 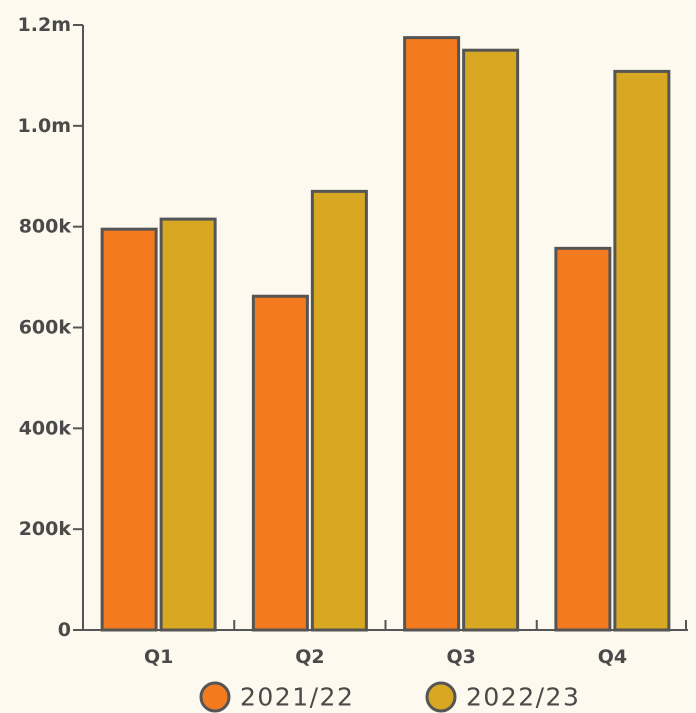 I want to click on bar-2021-22-q3, so click(x=432, y=334).